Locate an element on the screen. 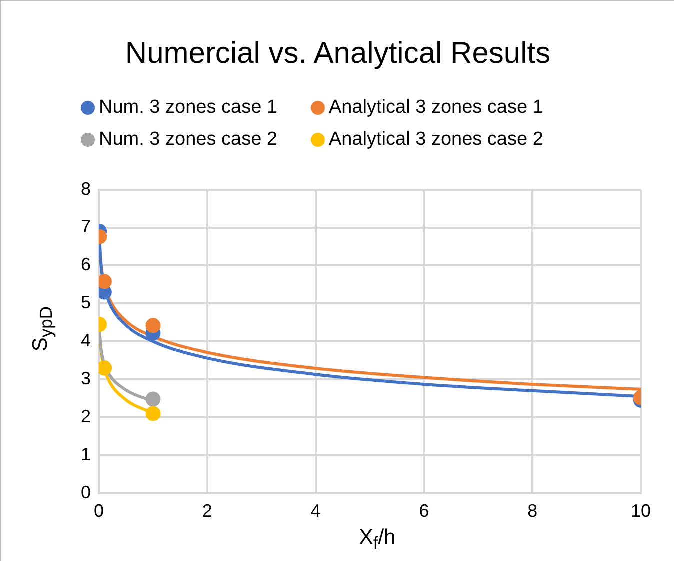 Image resolution: width=674 pixels, height=561 pixels. y-tick-label: 0 is located at coordinates (86, 492).